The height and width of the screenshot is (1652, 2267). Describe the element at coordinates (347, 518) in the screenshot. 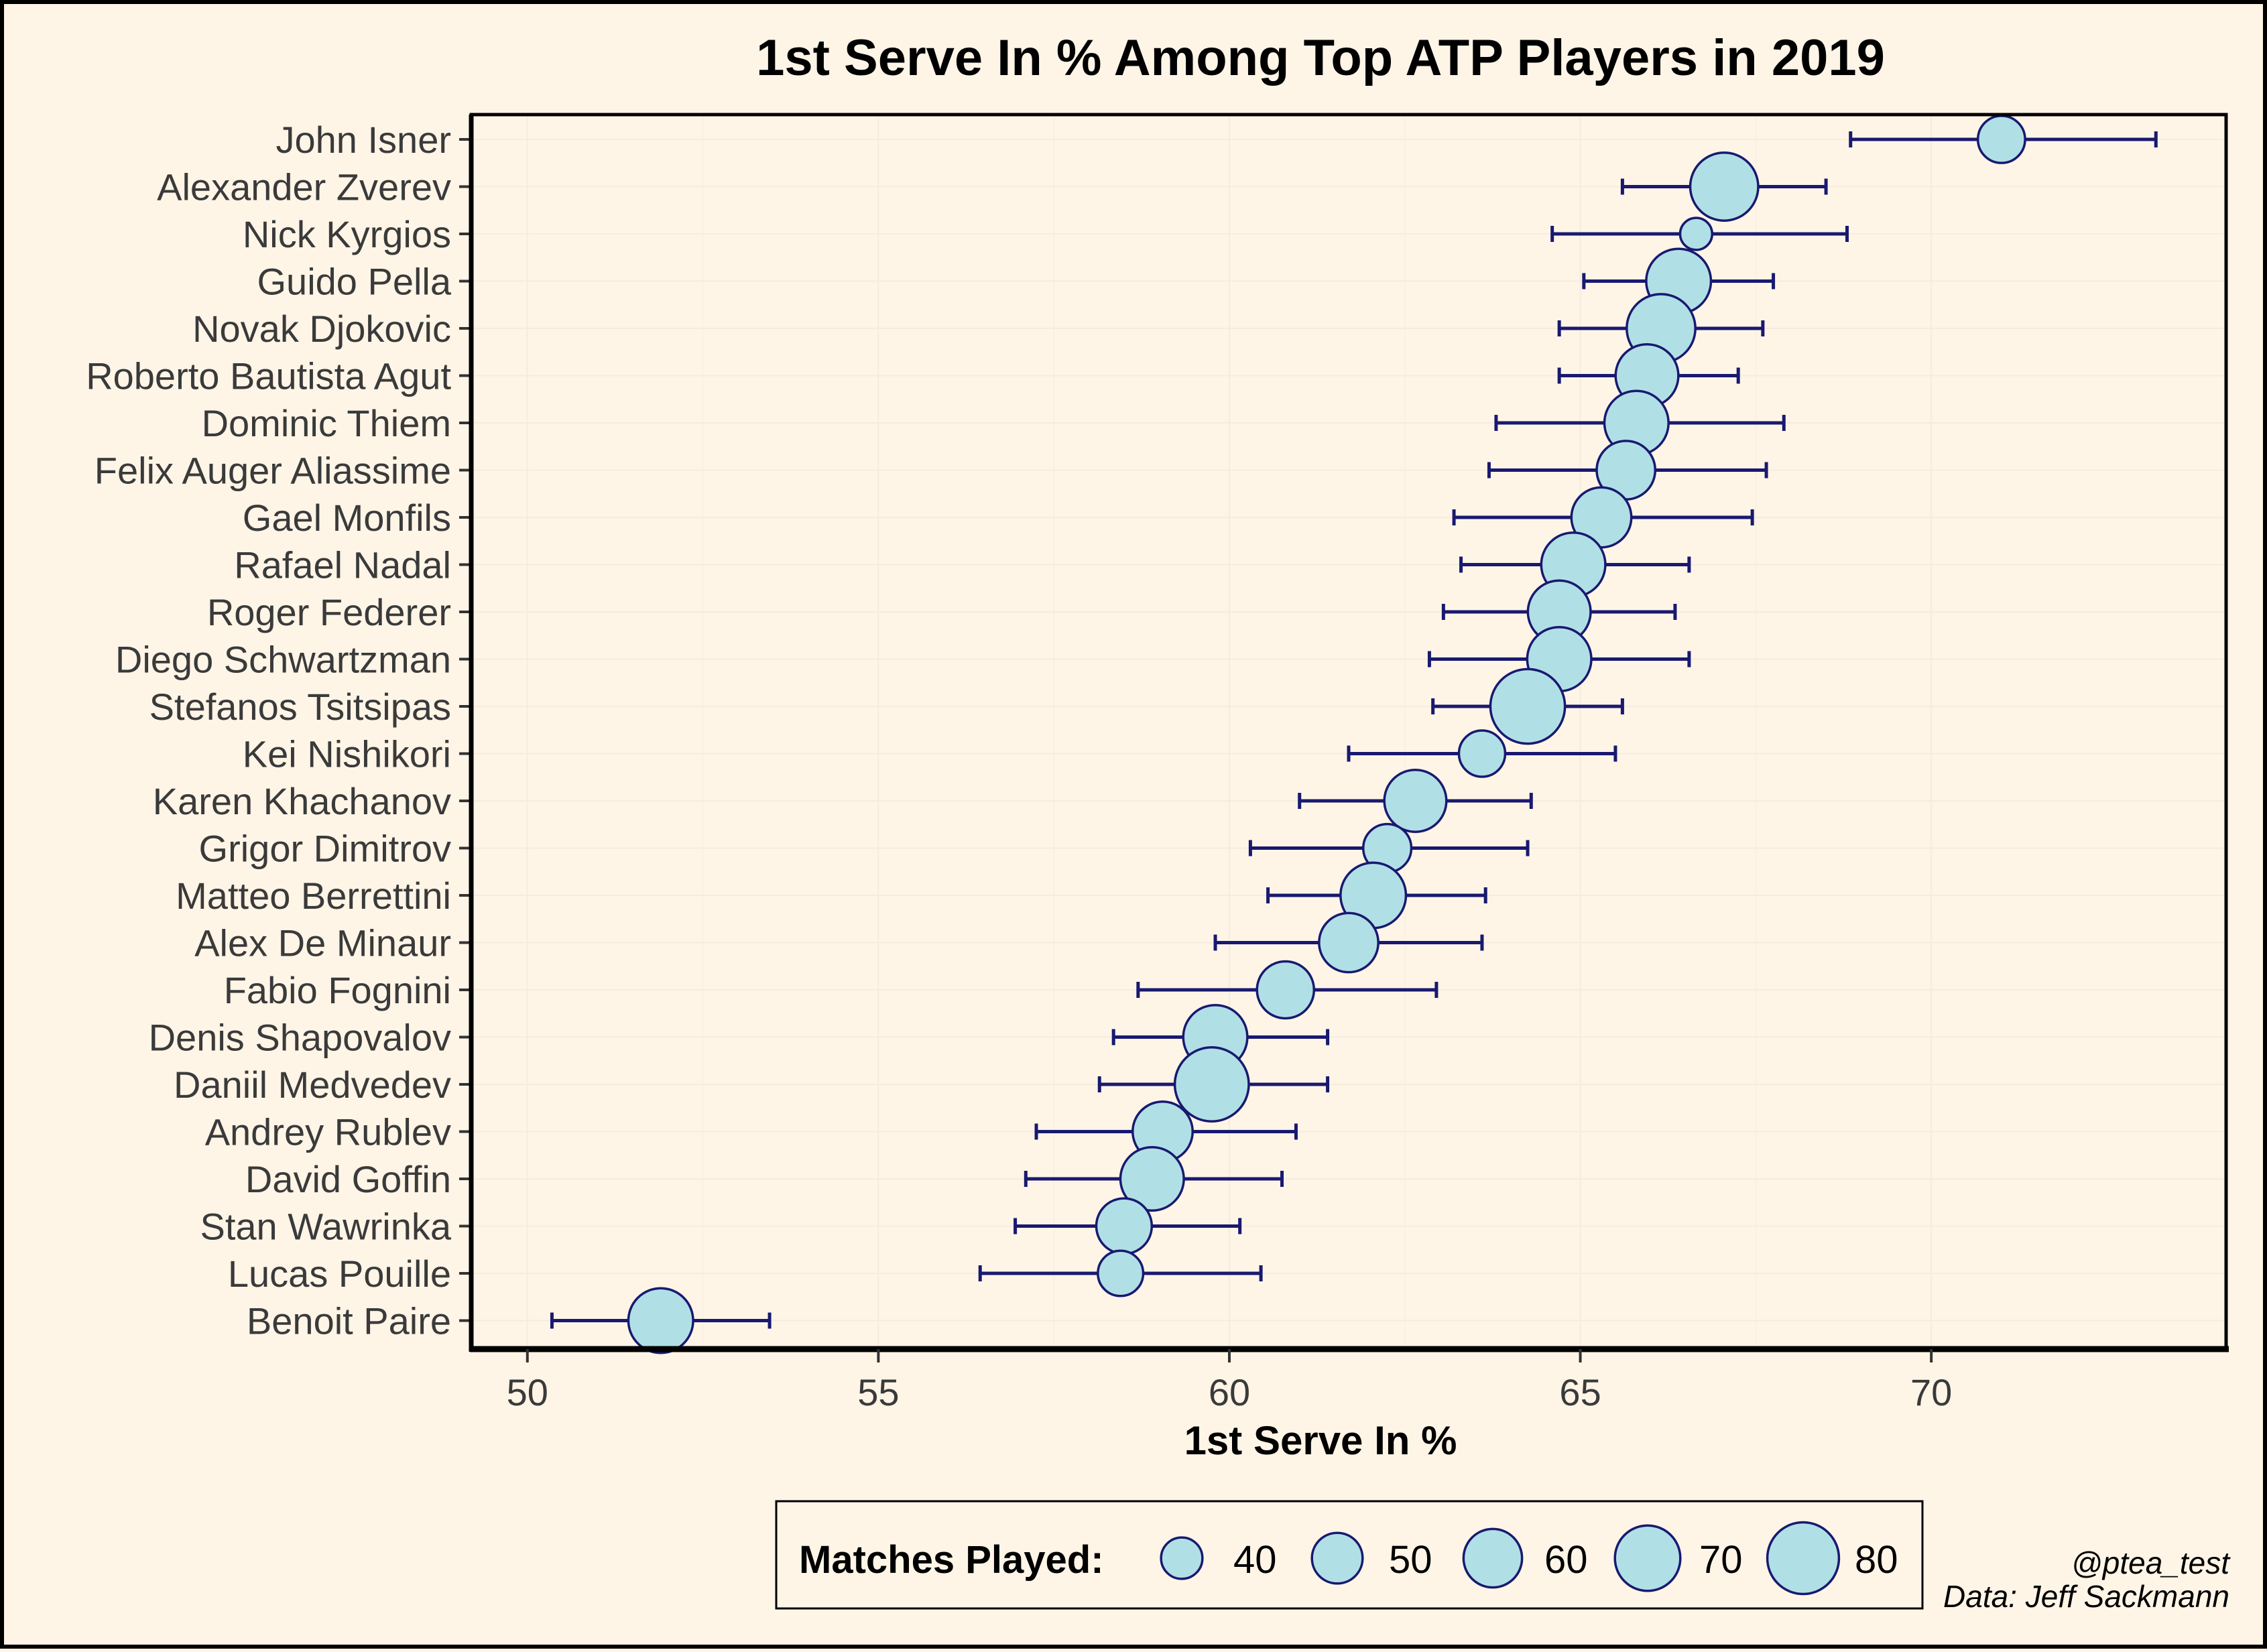

I see `y-tick-label: Gael Monfils` at that location.